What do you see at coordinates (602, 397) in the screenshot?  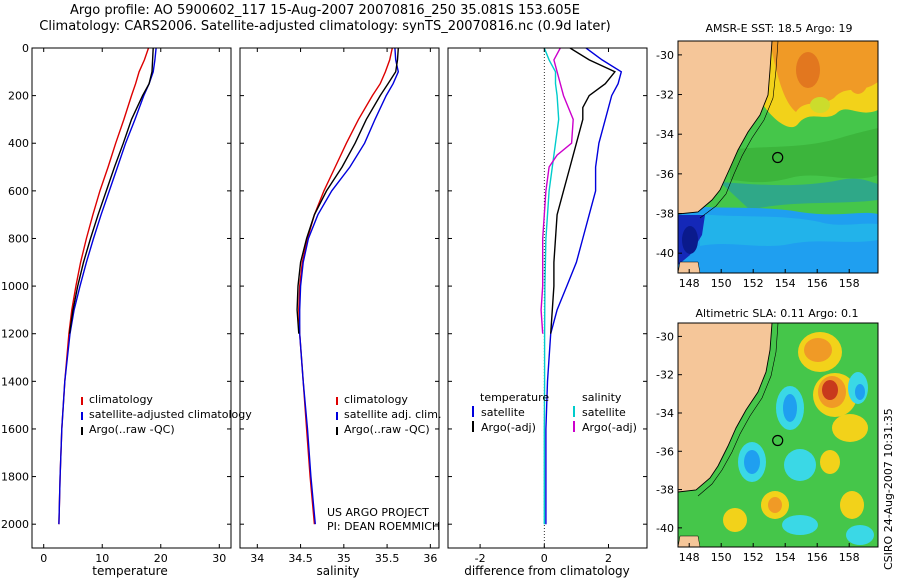 I see `legend-salinity-heading: salinity` at bounding box center [602, 397].